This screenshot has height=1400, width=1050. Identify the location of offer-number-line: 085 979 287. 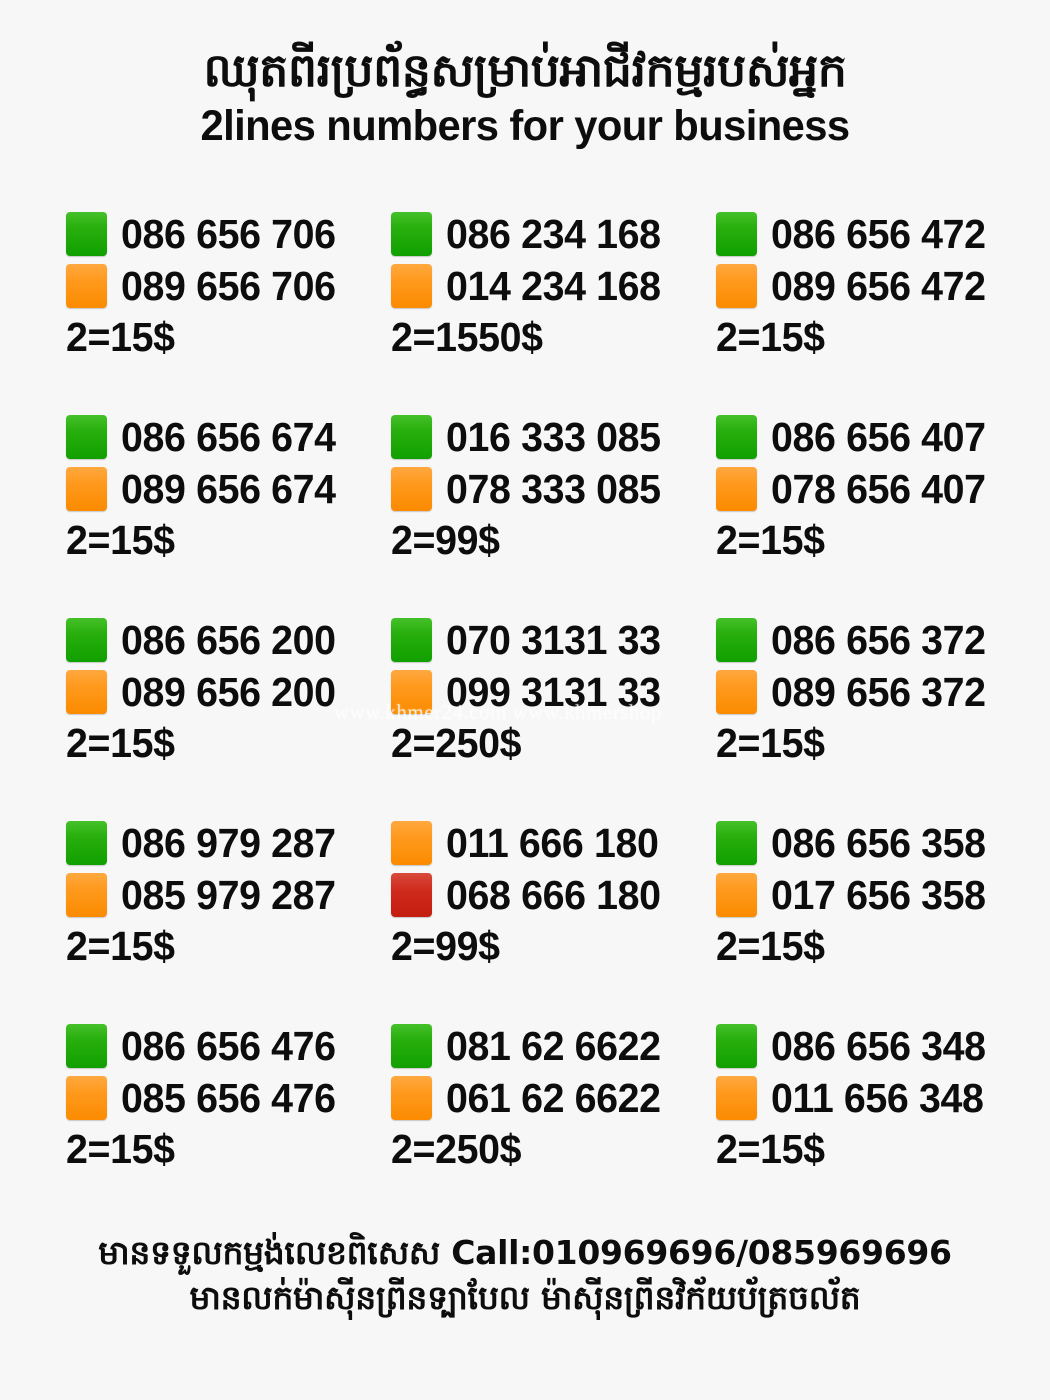
(228, 895).